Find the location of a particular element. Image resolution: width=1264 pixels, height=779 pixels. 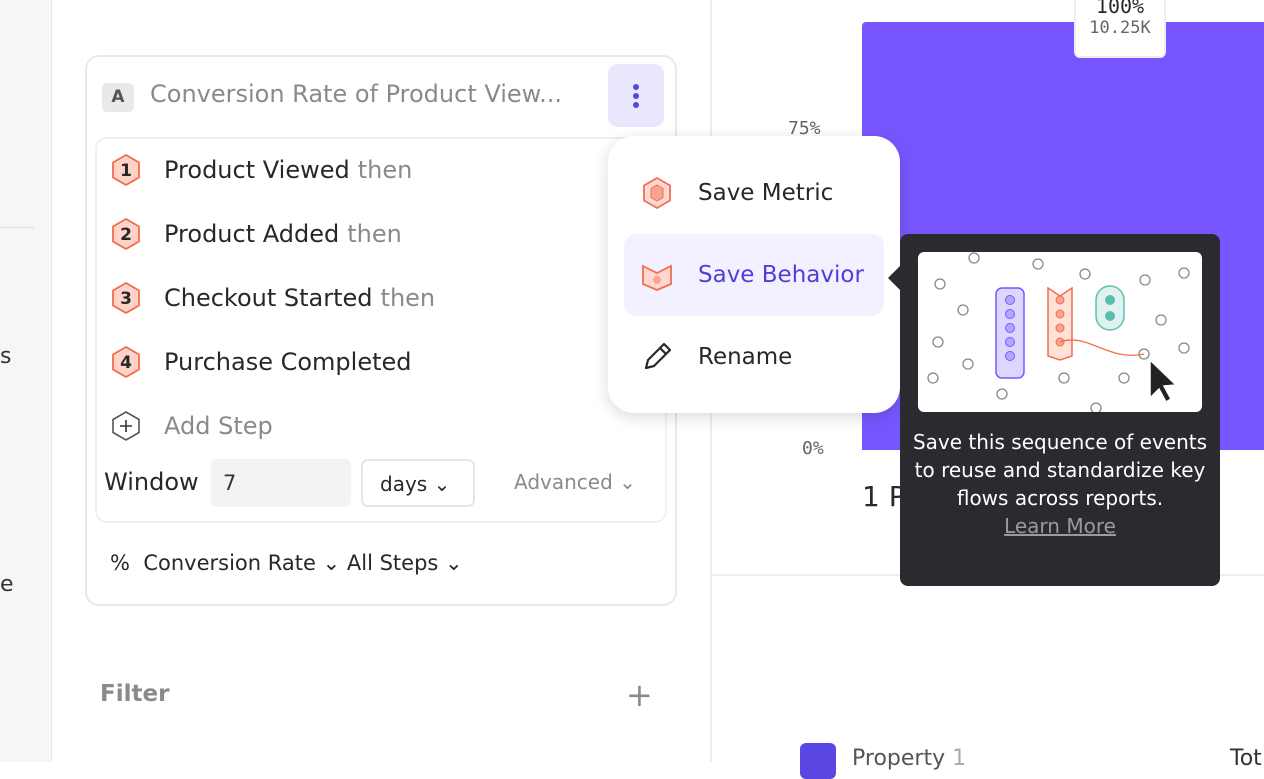

advanced-label: Advanced is located at coordinates (563, 482).